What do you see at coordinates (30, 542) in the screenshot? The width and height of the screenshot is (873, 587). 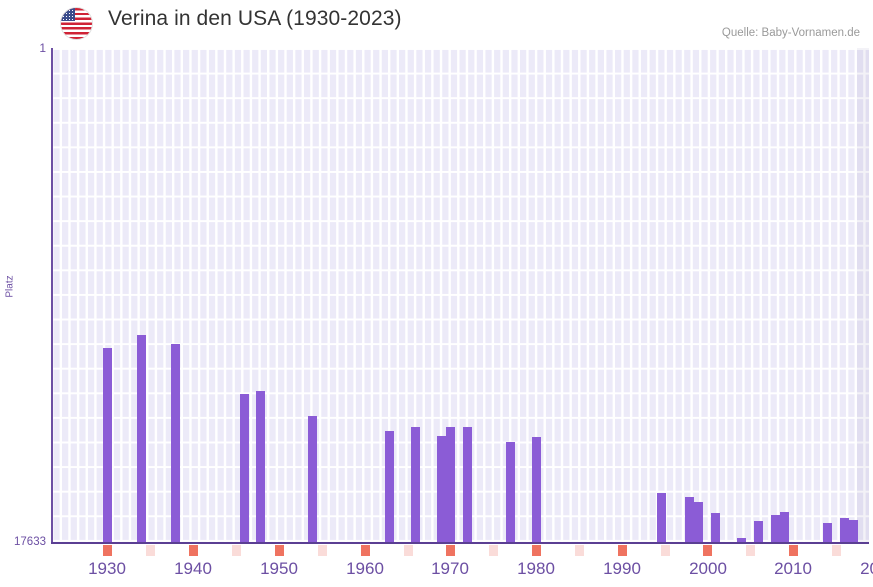 I see `y-axis-tick-bottom: 17633` at bounding box center [30, 542].